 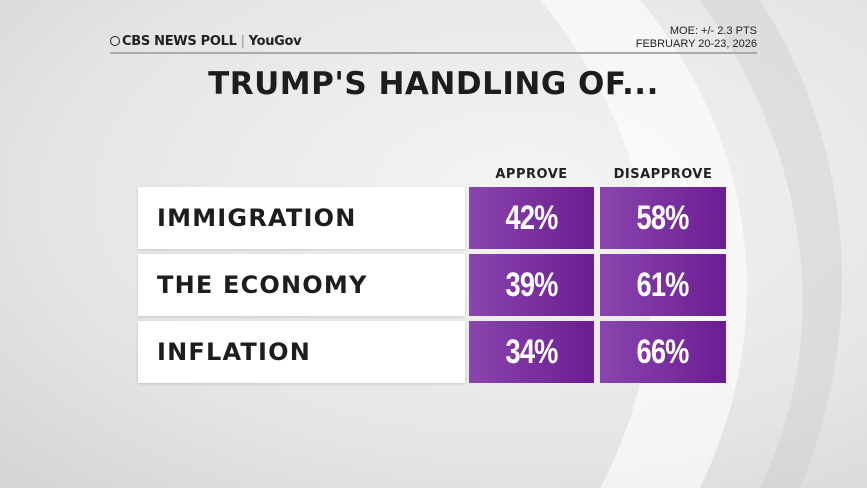 I want to click on poll-dates: FEBRUARY 20-23, 2026, so click(x=696, y=44).